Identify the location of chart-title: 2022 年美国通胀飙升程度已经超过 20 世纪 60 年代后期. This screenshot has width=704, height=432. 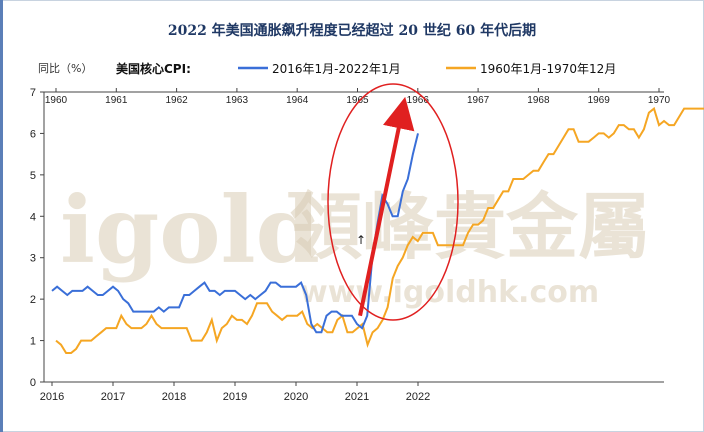
(352, 31).